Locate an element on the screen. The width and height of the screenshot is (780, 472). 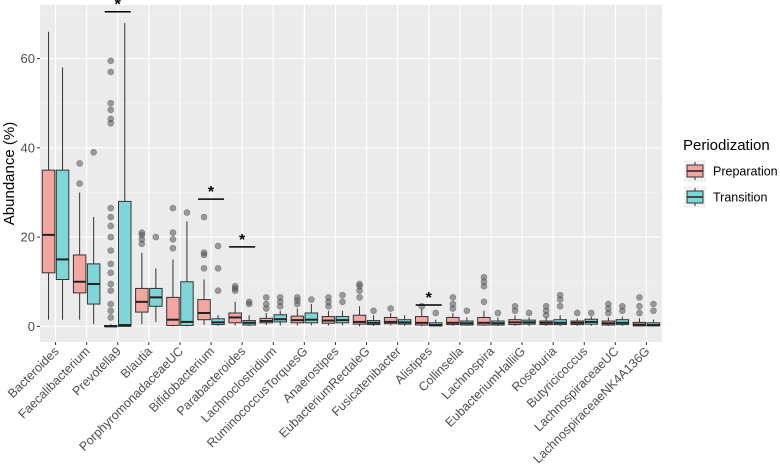
legend-title: Periodization is located at coordinates (726, 145).